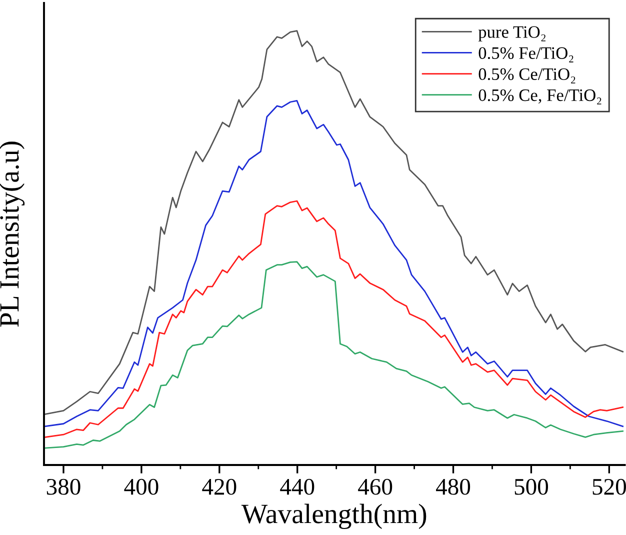 The height and width of the screenshot is (535, 626). Describe the element at coordinates (453, 486) in the screenshot. I see `x-tick-label: 480` at that location.